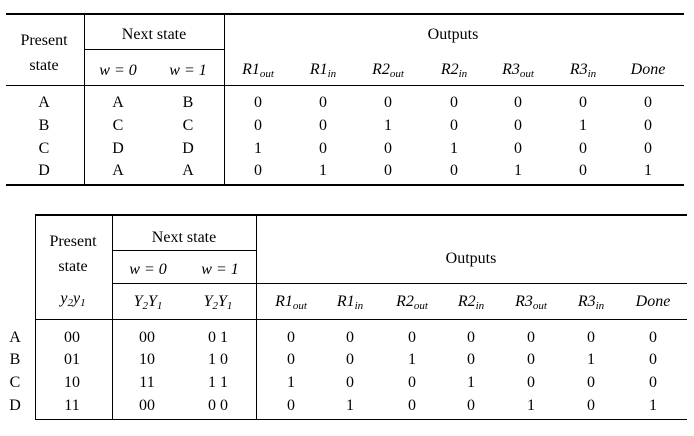 This screenshot has width=694, height=436. What do you see at coordinates (72, 382) in the screenshot?
I see `state-code-cell: 10` at bounding box center [72, 382].